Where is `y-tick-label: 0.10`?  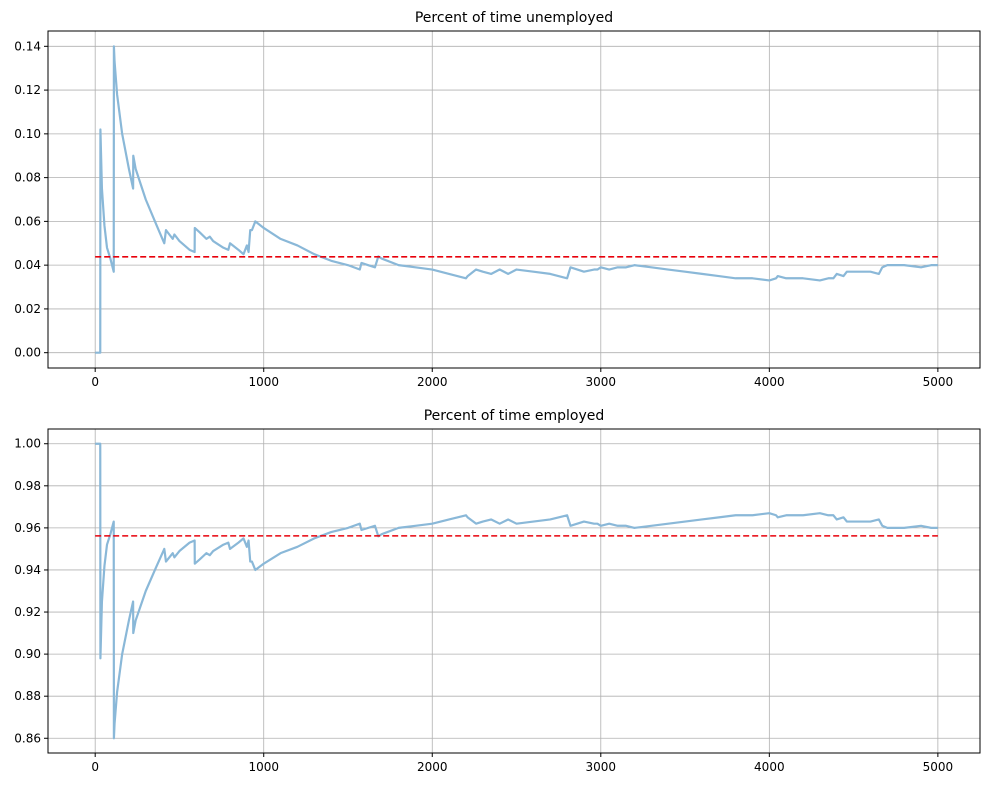
y-tick-label: 0.10 is located at coordinates (27, 134).